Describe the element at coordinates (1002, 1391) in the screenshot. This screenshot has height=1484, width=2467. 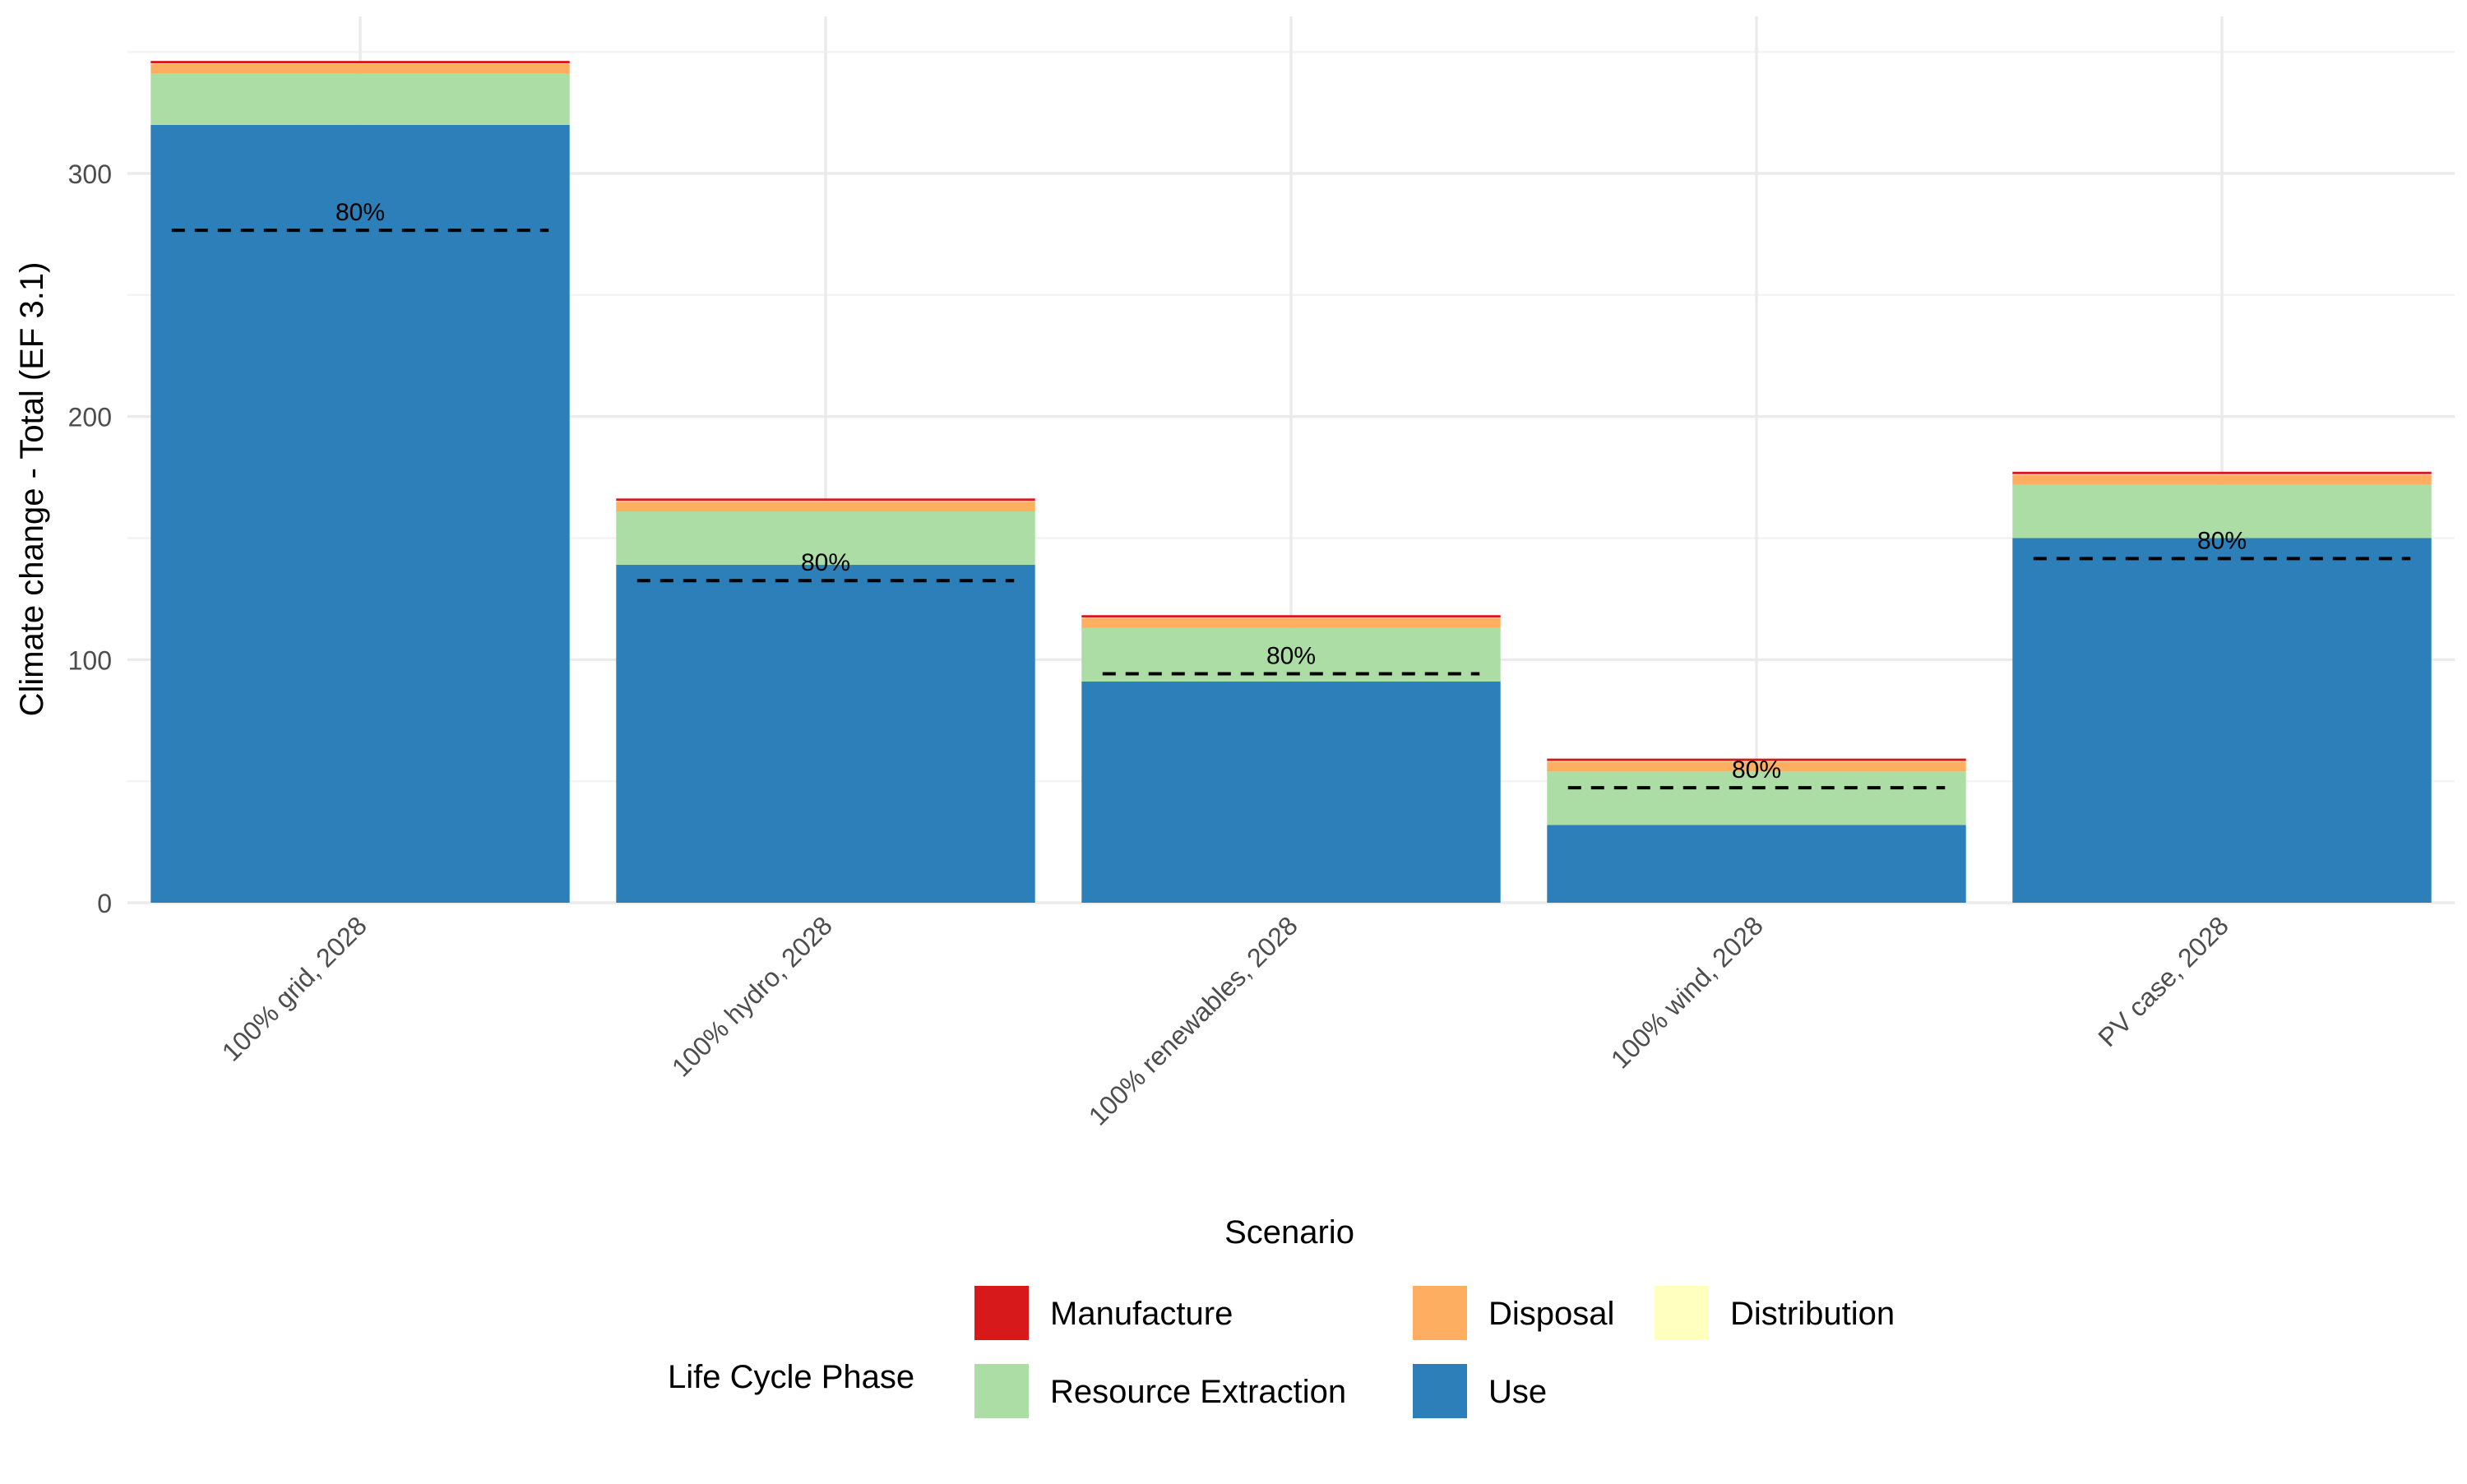
I see `legend-swatch-resource-extraction` at that location.